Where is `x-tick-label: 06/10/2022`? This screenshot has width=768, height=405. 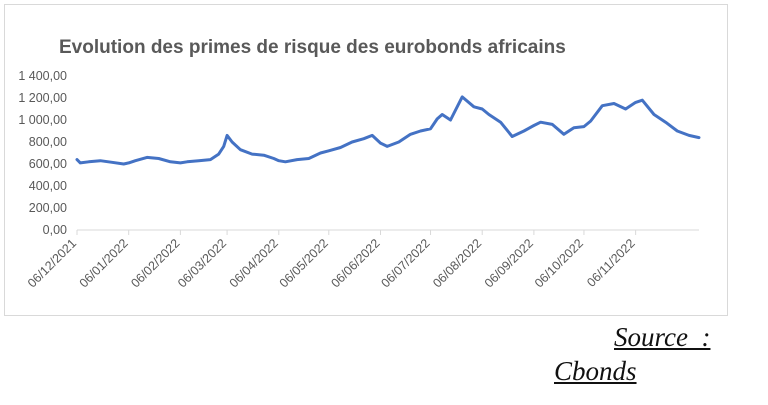 x-tick-label: 06/10/2022 is located at coordinates (559, 263).